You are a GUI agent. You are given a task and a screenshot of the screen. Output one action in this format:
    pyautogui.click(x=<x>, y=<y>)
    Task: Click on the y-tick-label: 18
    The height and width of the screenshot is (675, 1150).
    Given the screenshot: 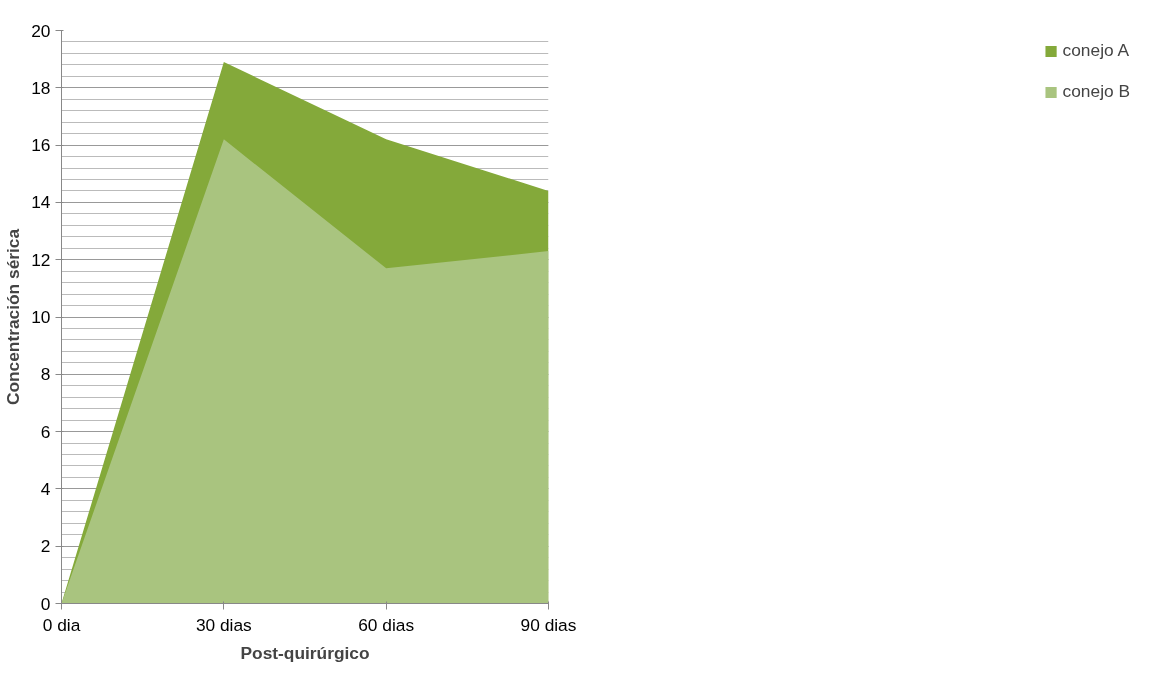 What is the action you would take?
    pyautogui.click(x=41, y=87)
    